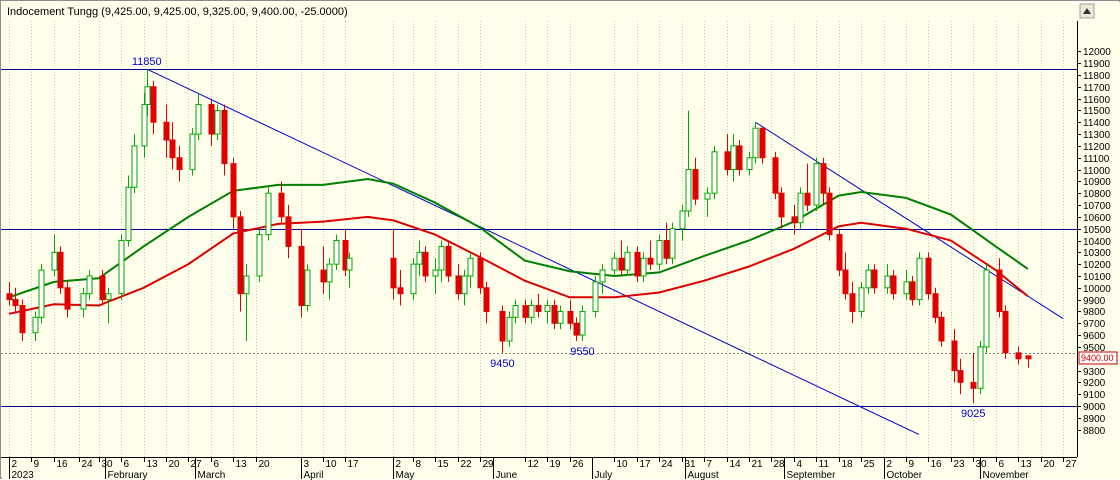 This screenshot has height=480, width=1120. I want to click on month-label: March, so click(212, 475).